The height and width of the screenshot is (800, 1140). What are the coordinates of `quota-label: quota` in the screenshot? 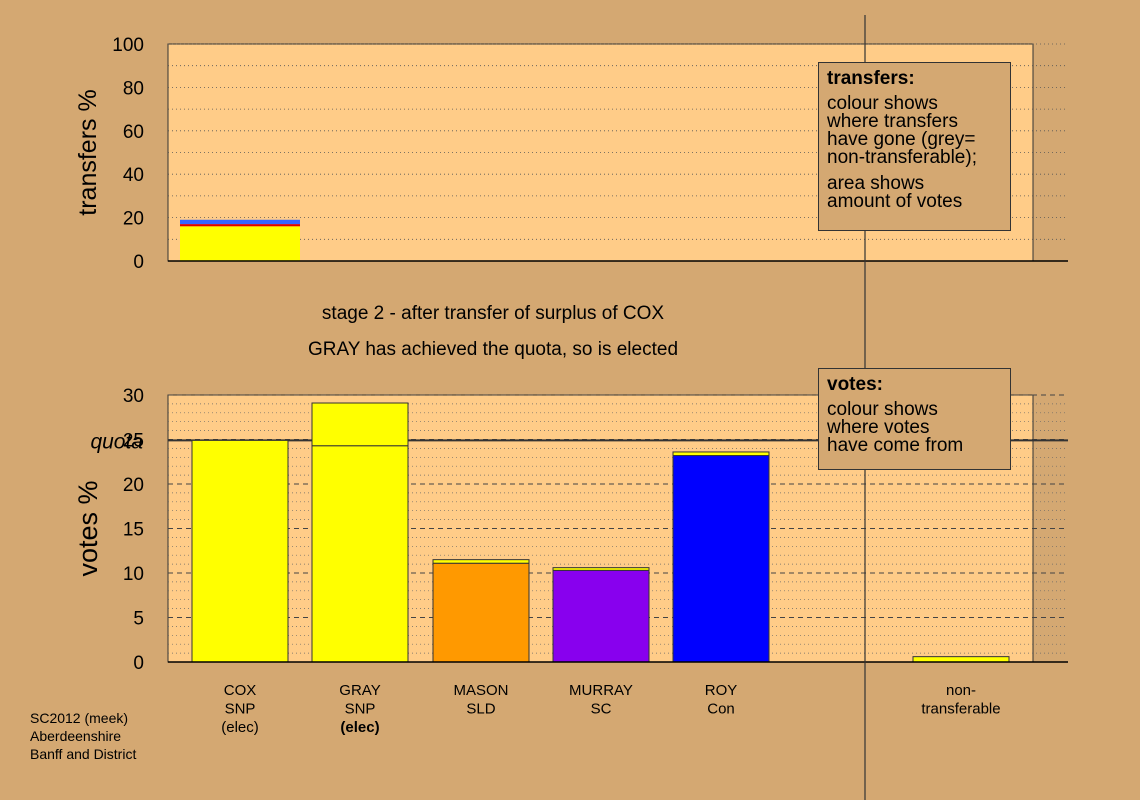 It's located at (116, 441).